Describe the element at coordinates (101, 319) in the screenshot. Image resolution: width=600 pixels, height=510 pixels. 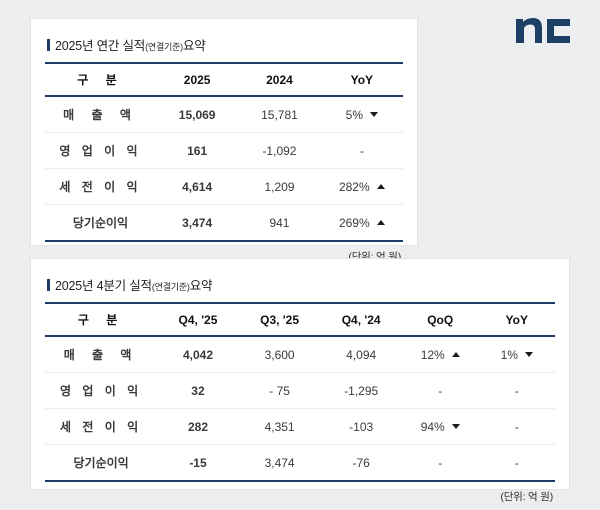
I see `quarterly-col-header-category: 구 분` at that location.